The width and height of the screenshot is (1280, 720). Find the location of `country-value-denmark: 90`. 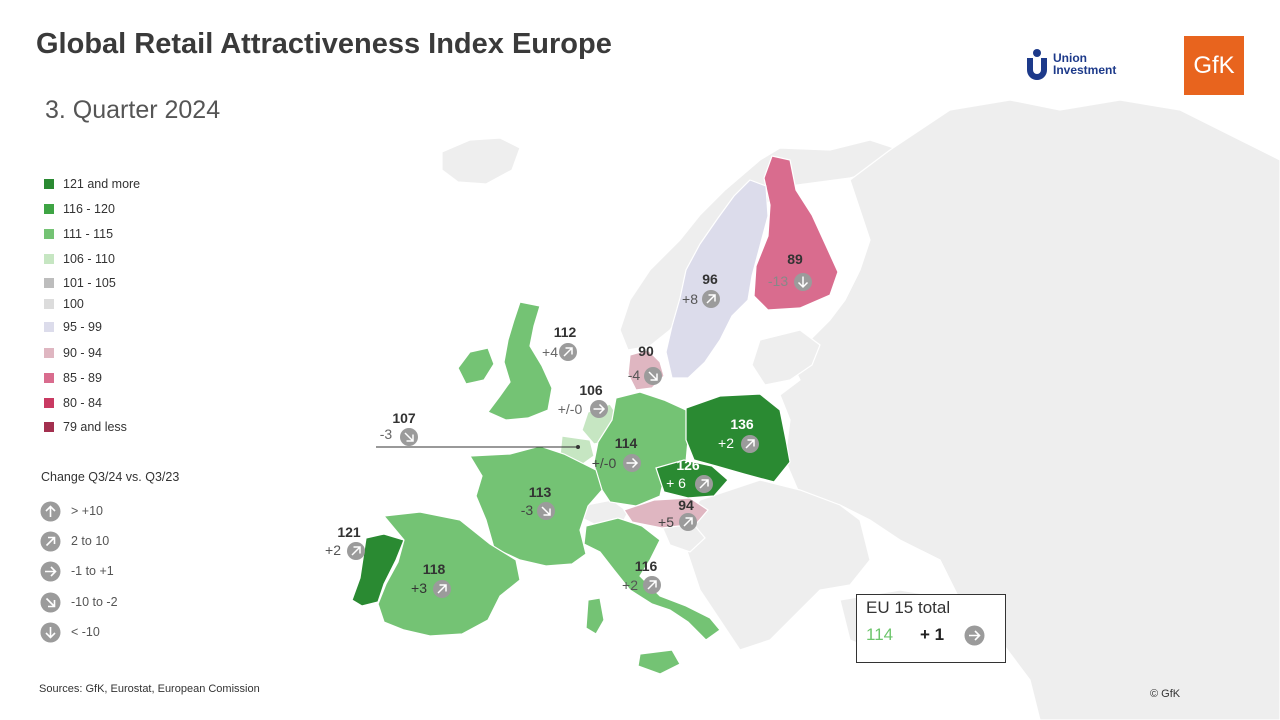

country-value-denmark: 90 is located at coordinates (646, 351).